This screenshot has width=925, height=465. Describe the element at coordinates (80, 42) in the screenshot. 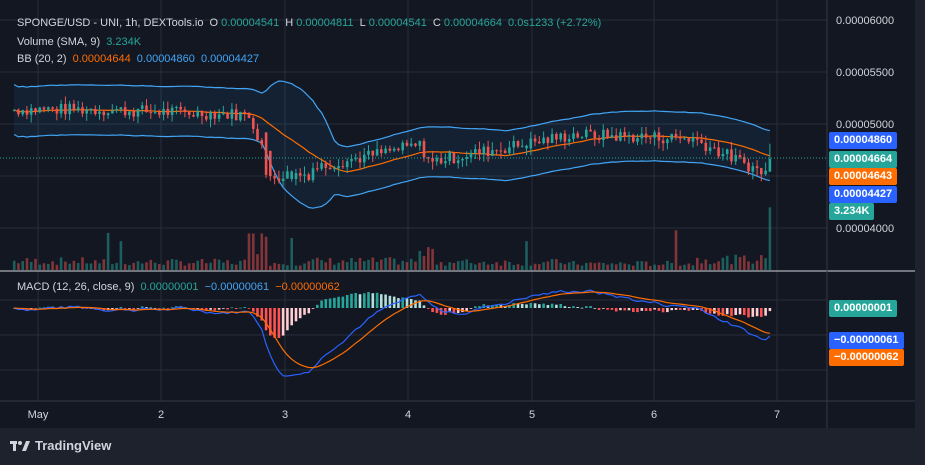

I see `volume-legend: Volume (SMA, 9) 3.234K` at that location.